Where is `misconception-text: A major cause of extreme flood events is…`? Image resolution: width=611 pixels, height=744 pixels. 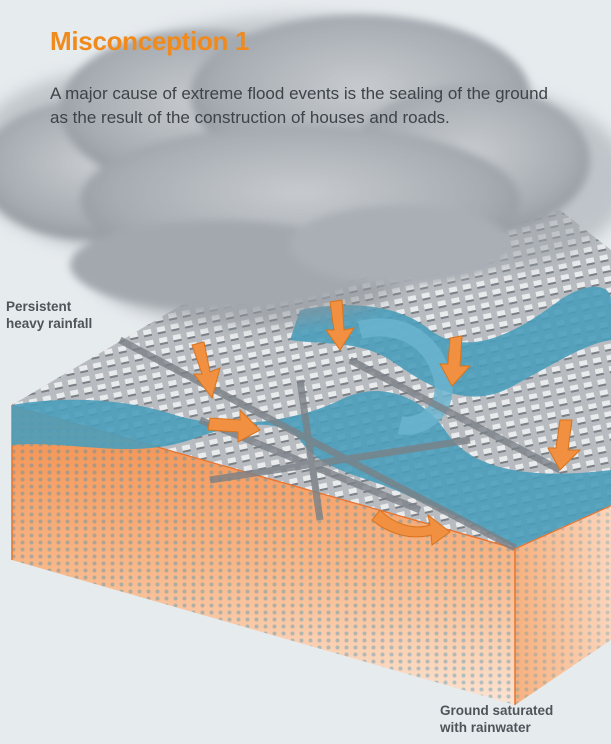
misconception-text: A major cause of extreme flood events is… is located at coordinates (299, 105).